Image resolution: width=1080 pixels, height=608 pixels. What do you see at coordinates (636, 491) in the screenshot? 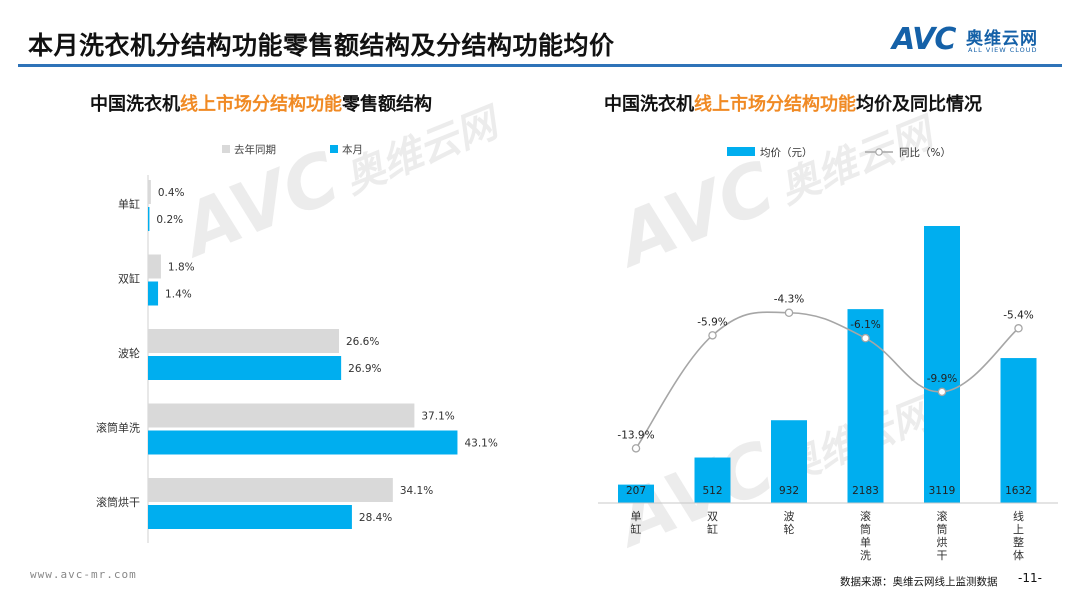
I see `price-label: 207` at bounding box center [636, 491].